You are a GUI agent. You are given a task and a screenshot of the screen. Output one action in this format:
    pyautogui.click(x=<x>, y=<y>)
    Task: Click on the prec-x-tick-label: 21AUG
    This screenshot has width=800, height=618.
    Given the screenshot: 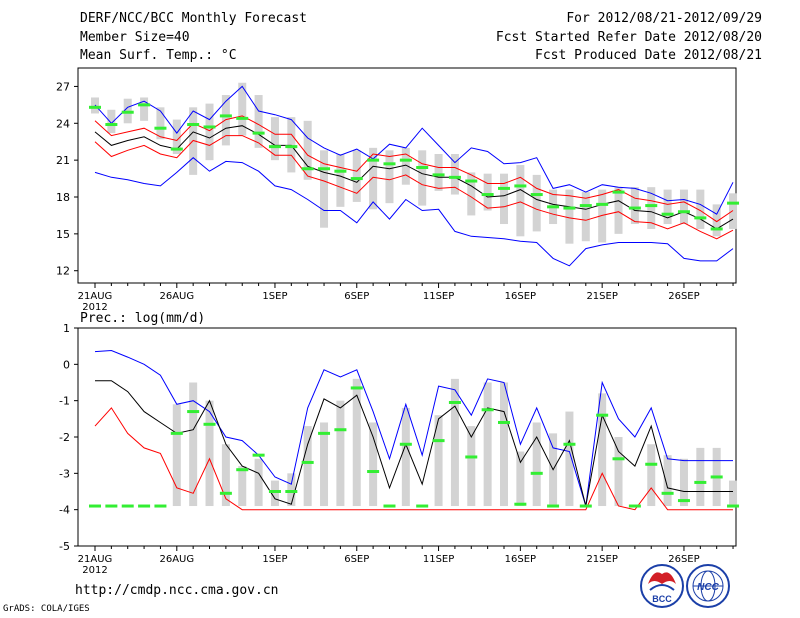 What is the action you would take?
    pyautogui.click(x=95, y=559)
    